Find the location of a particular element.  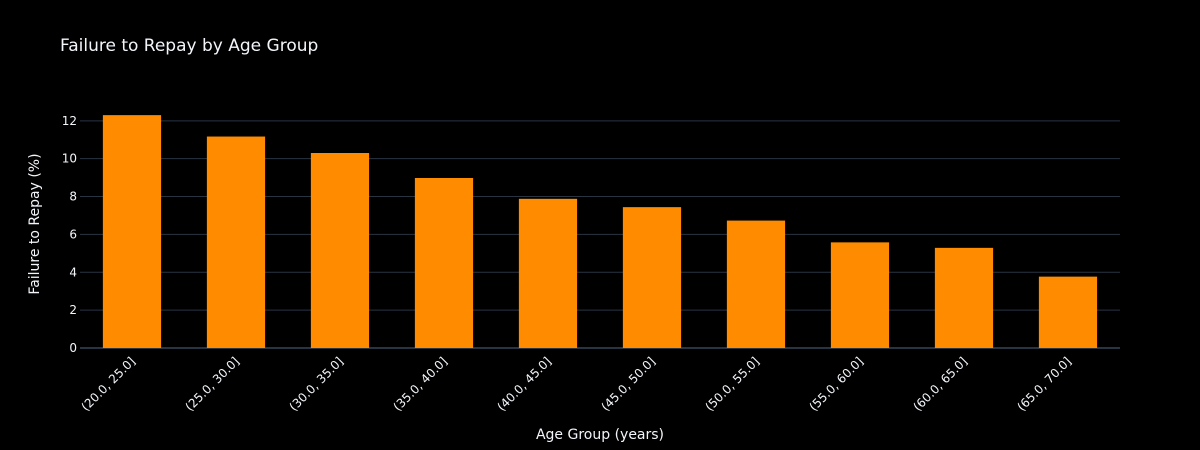

y-tick-label: 8 is located at coordinates (73, 197).